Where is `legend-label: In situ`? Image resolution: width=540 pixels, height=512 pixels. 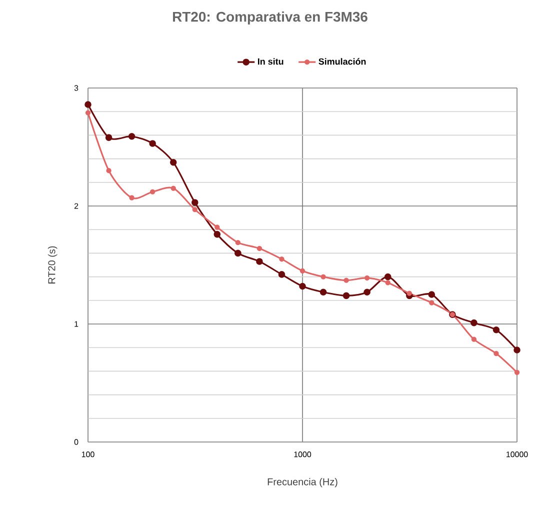 legend-label: In situ is located at coordinates (271, 61).